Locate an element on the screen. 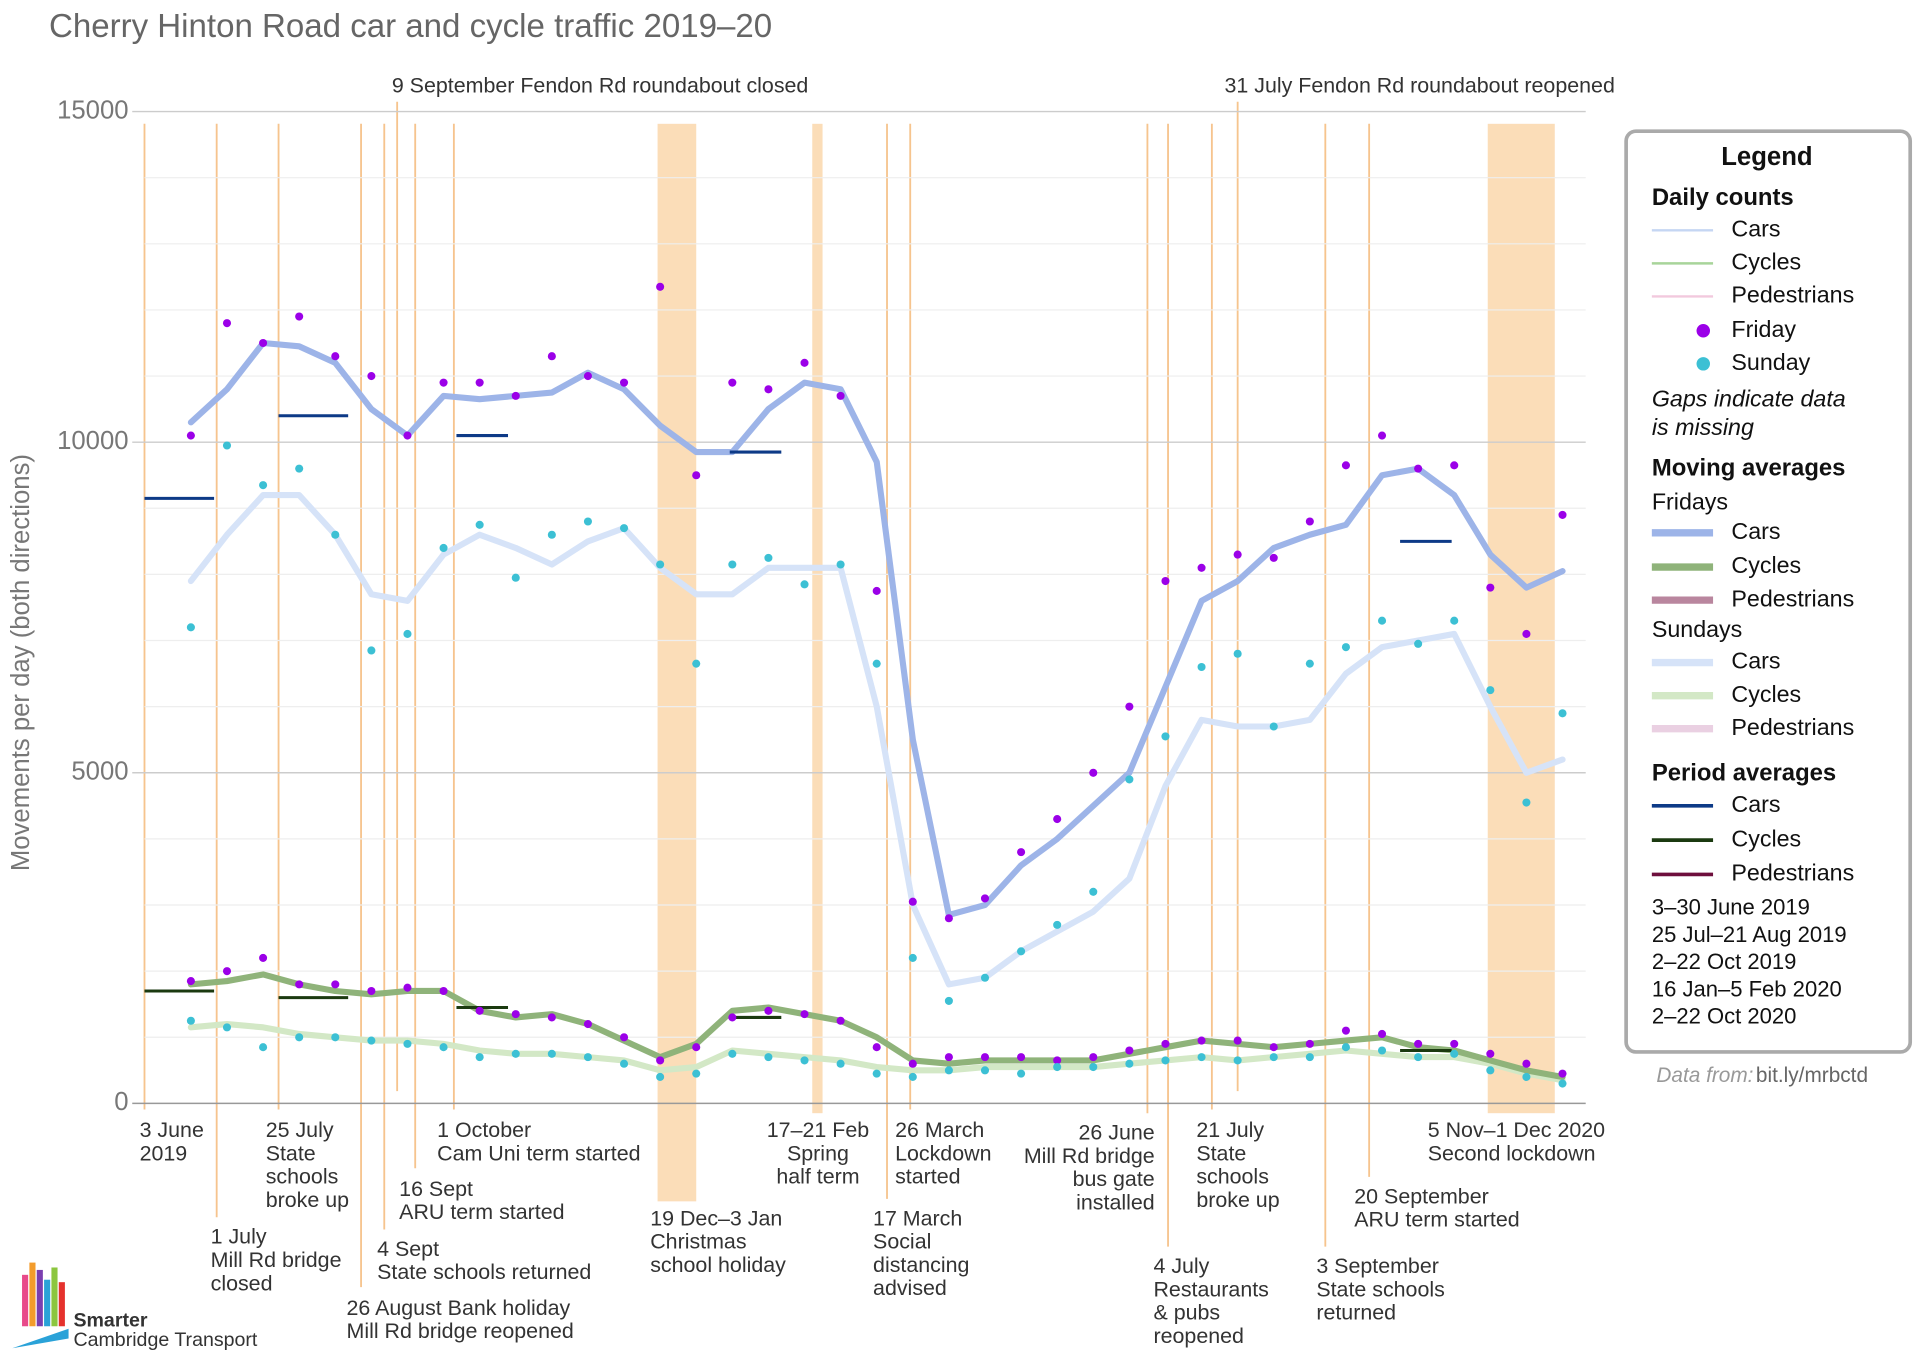 This screenshot has height=1357, width=1920. annotation-text: Mill Rd bridge is located at coordinates (276, 1260).